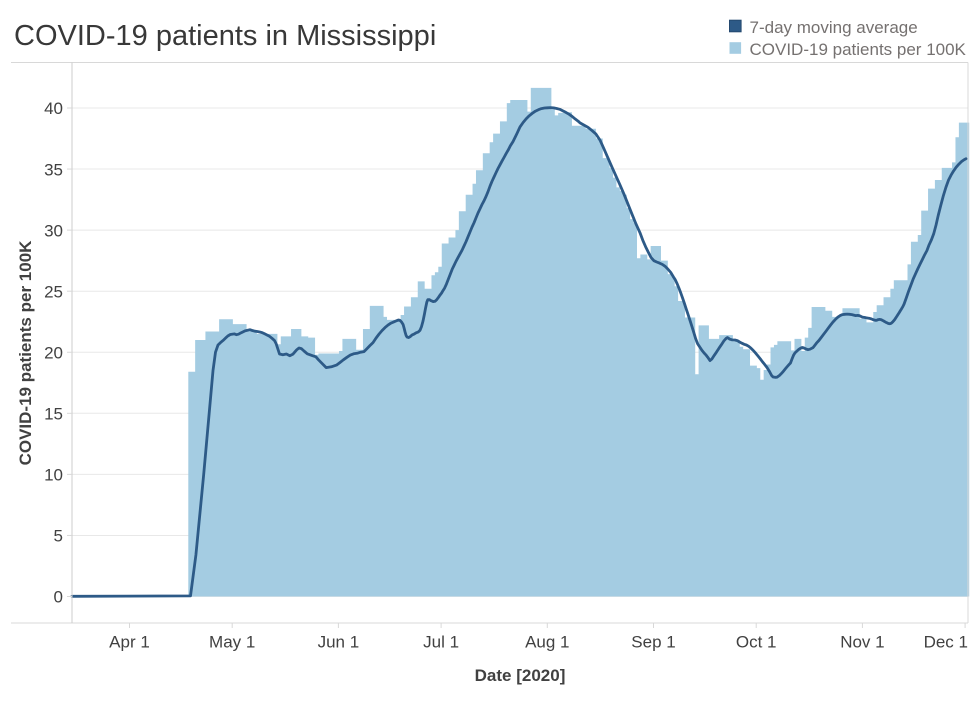 The height and width of the screenshot is (704, 980). What do you see at coordinates (53, 475) in the screenshot?
I see `svg-text: 10` at bounding box center [53, 475].